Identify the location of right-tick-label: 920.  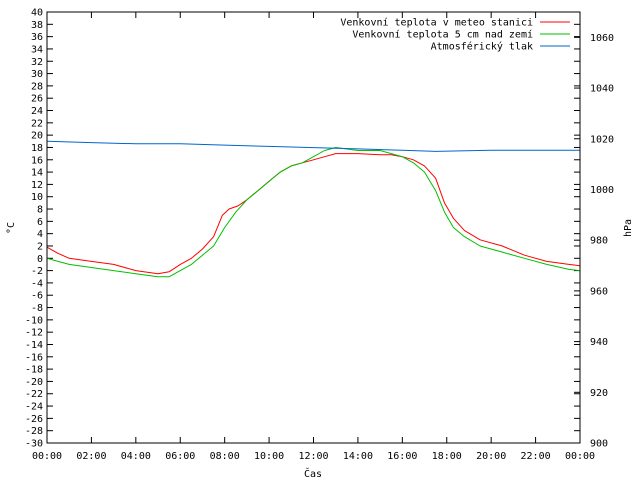
(599, 393).